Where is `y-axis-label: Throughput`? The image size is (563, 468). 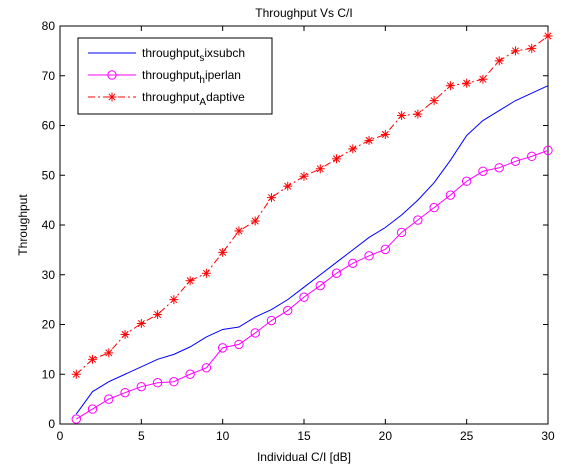
y-axis-label: Throughput is located at coordinates (23, 225).